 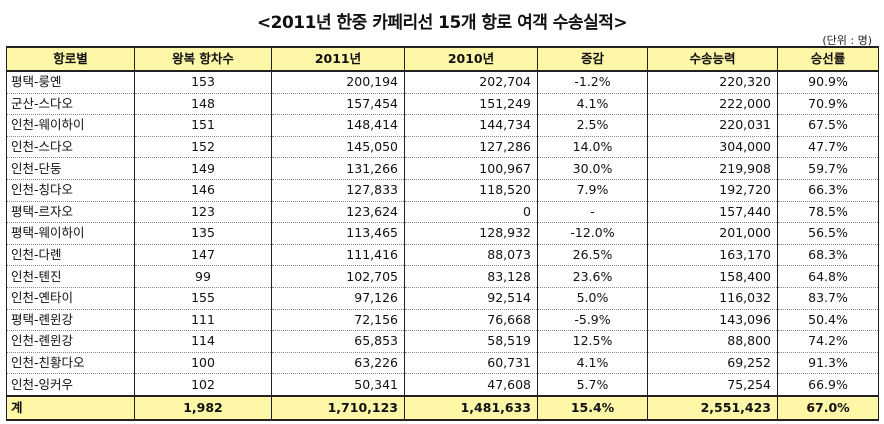 I want to click on table-row: 인천-다롄 147 111,416 88,073 26.5% 163,170 68.3%, so click(x=442, y=255).